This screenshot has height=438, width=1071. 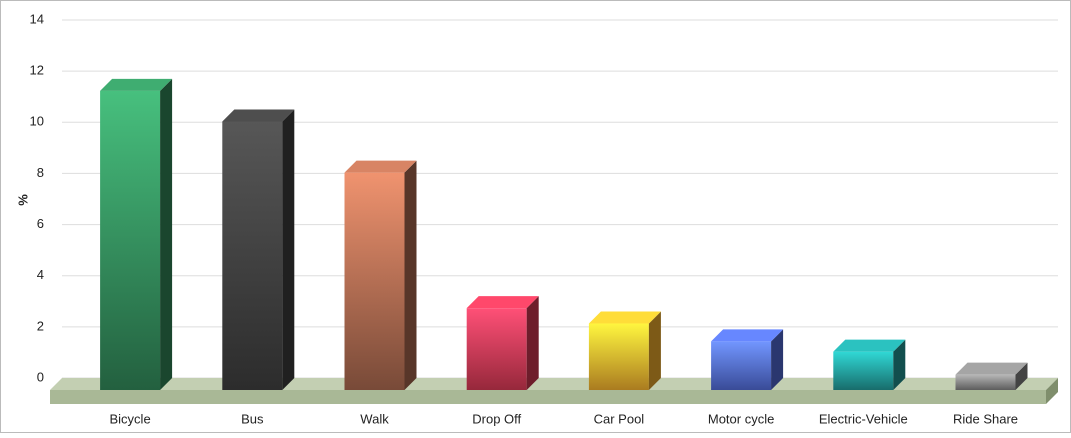 What do you see at coordinates (40, 325) in the screenshot?
I see `y-tick-label: 2` at bounding box center [40, 325].